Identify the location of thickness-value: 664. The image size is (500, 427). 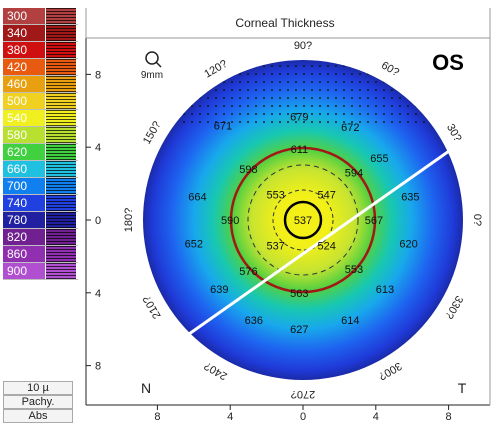
(197, 197).